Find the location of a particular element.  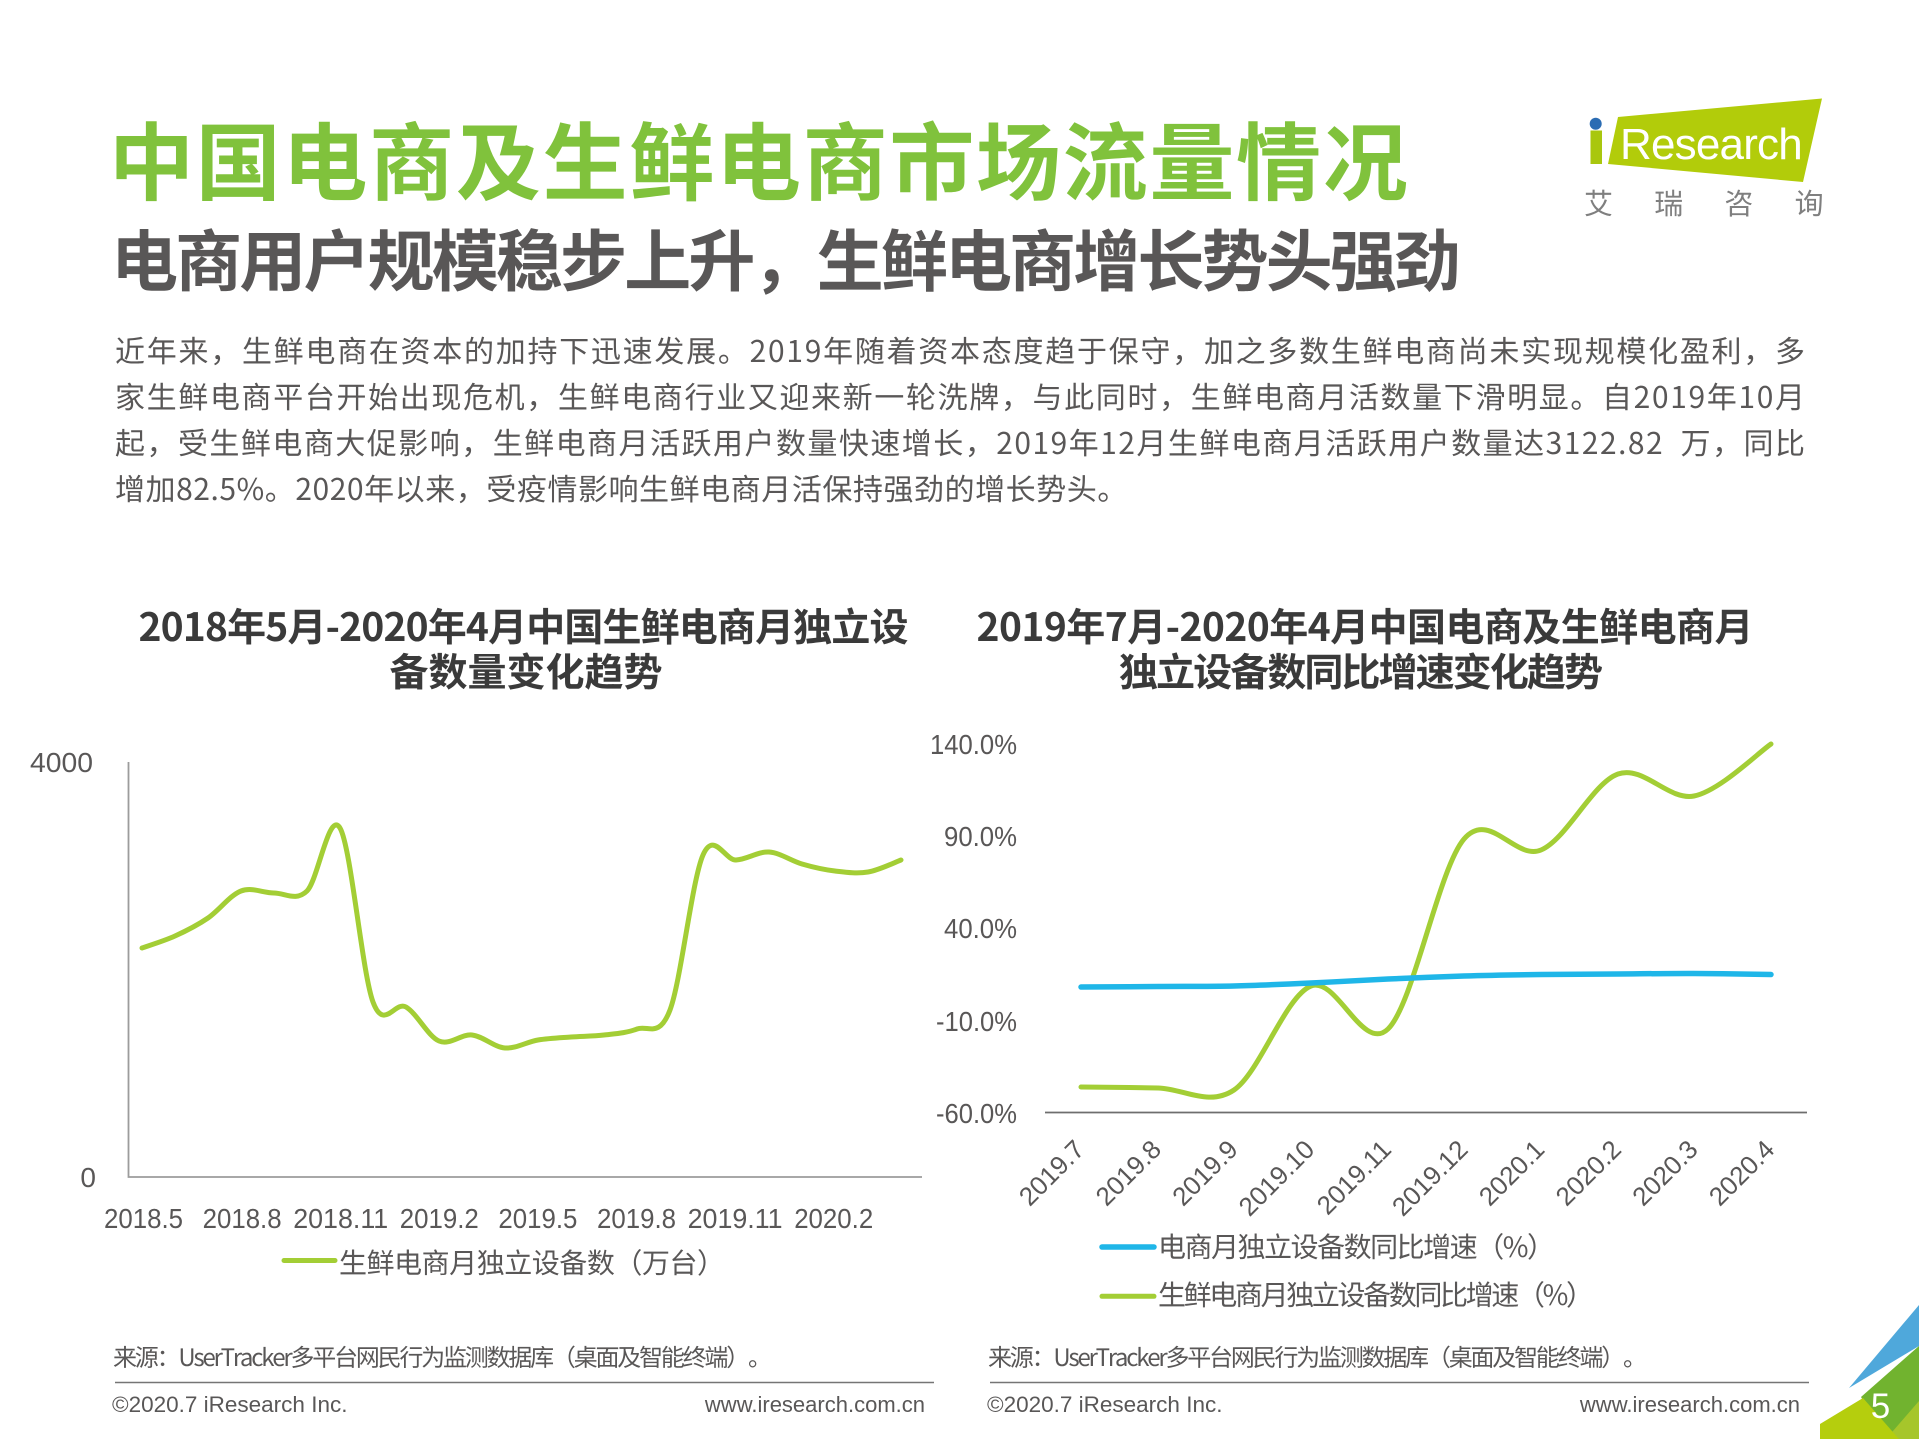

svg-text: -60.0% is located at coordinates (976, 1113).